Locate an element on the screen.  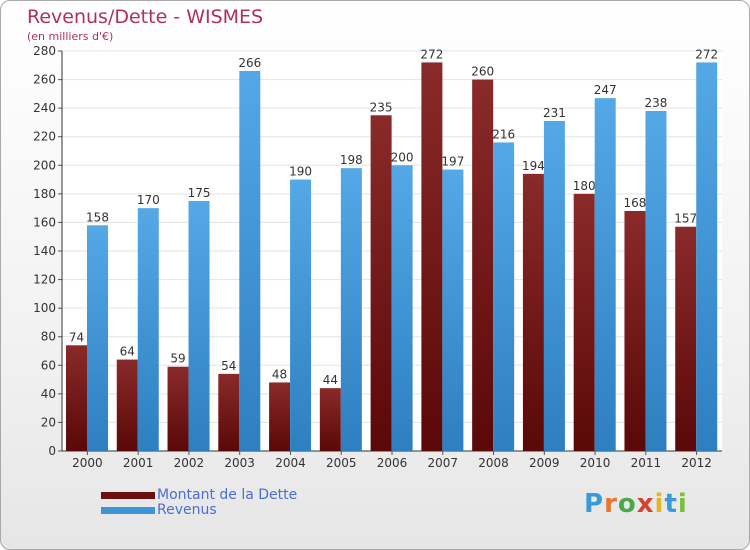
data-label-dette: 44 is located at coordinates (330, 380).